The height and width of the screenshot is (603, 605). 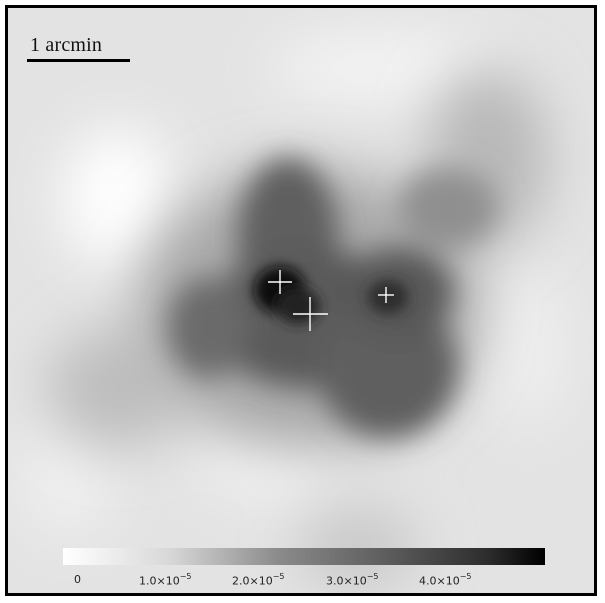 What do you see at coordinates (78, 60) in the screenshot?
I see `scale-bar` at bounding box center [78, 60].